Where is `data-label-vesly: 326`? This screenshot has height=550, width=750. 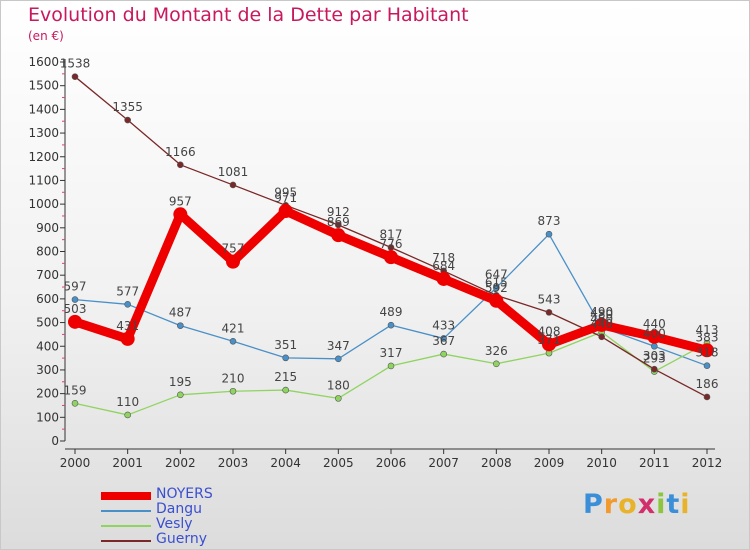 data-label-vesly: 326 is located at coordinates (496, 351).